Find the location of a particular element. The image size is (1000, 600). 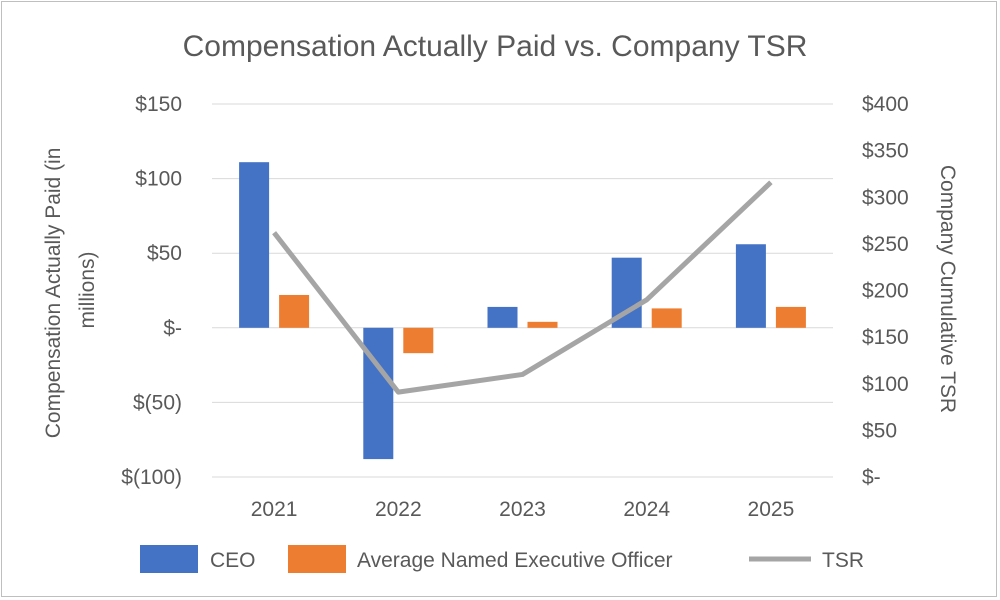

left-axis-label: Compensation Actually Paid (in millions) is located at coordinates (70, 290).